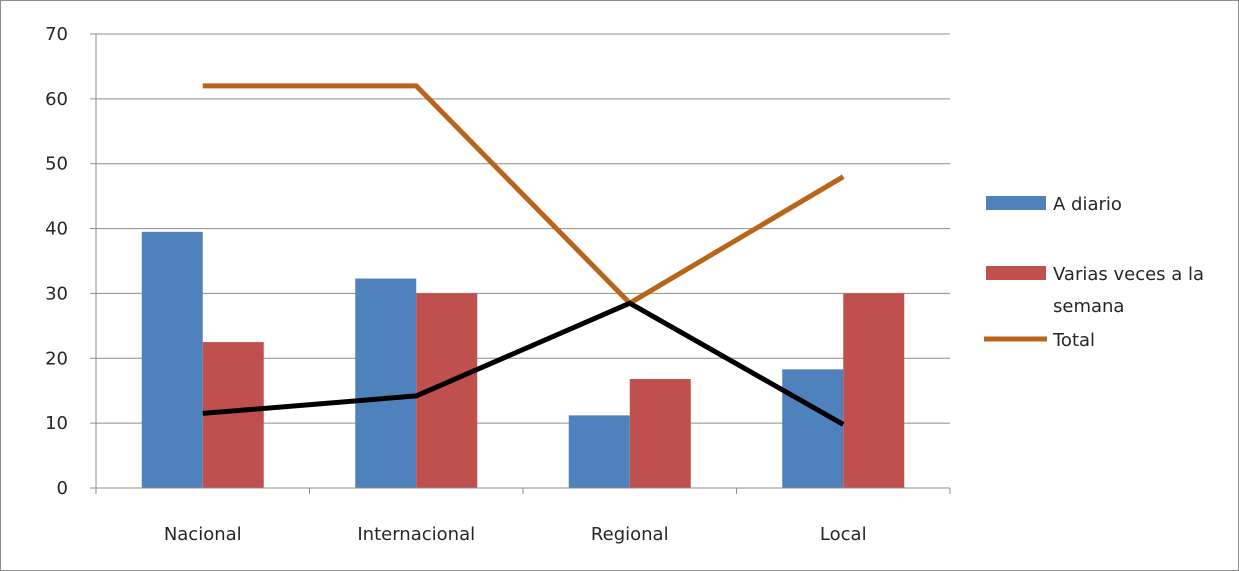 Image resolution: width=1239 pixels, height=571 pixels. I want to click on x-tick-label: Internacional, so click(416, 534).